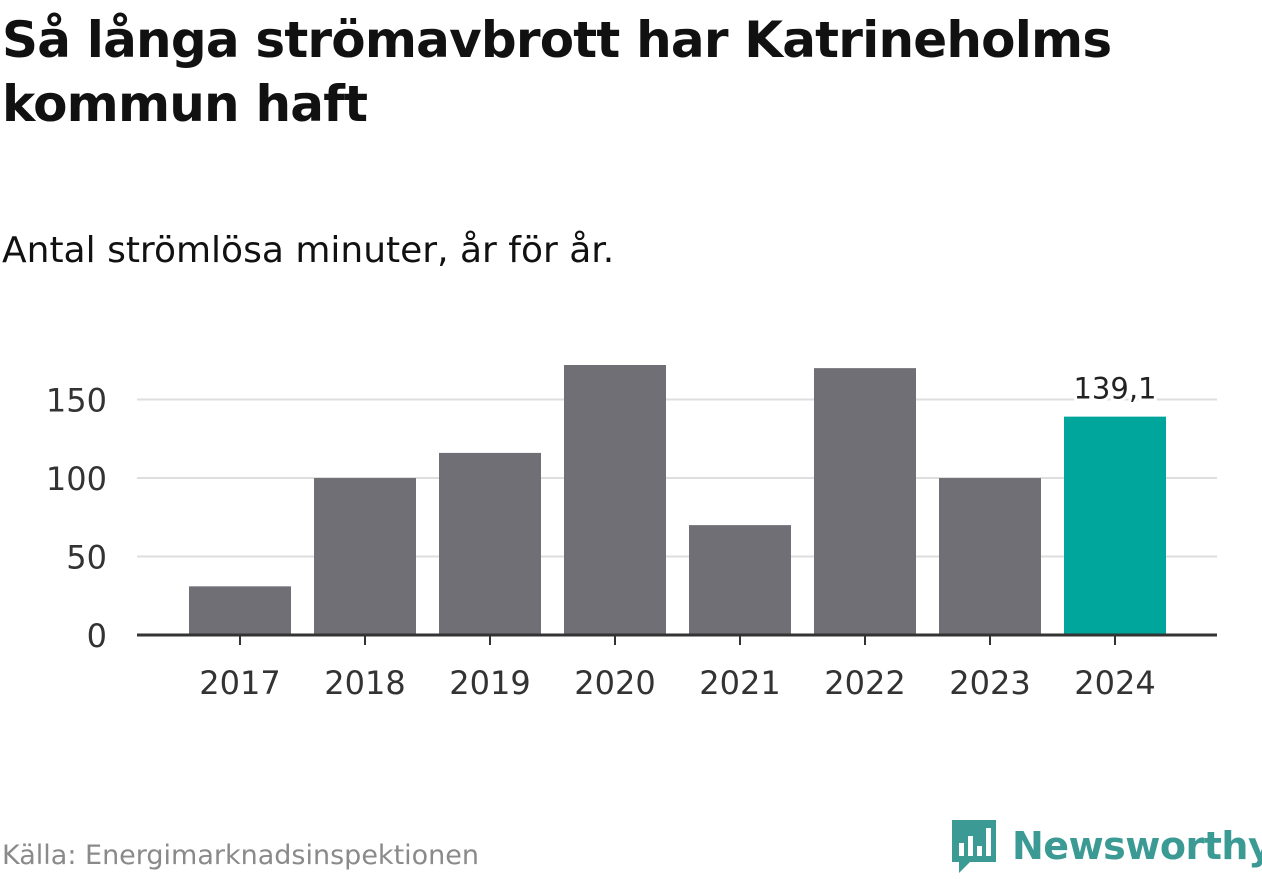  I want to click on bar-2023, so click(990, 556).